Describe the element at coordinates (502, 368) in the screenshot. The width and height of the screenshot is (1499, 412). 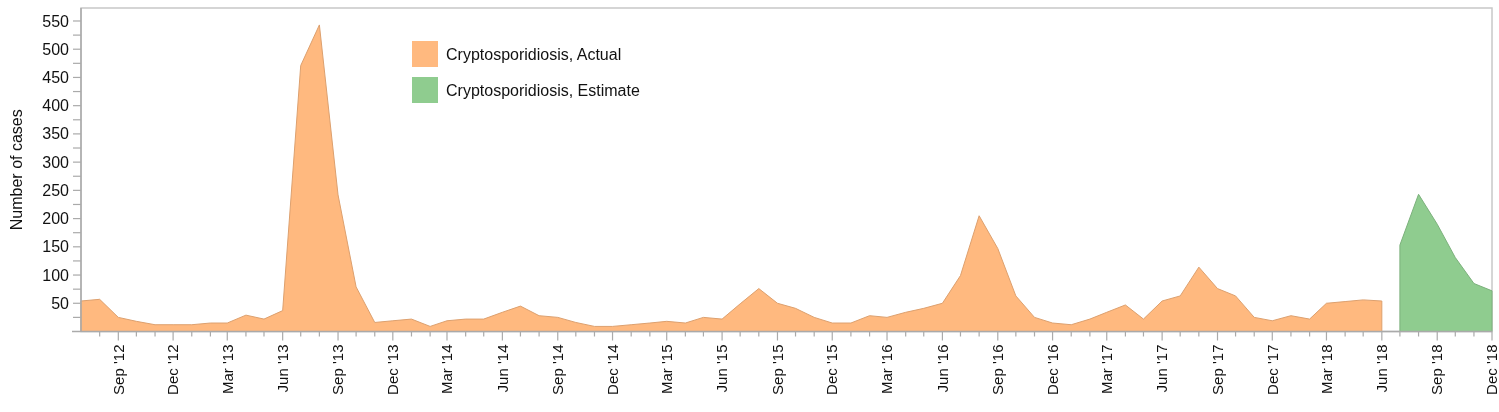
I see `x-tick-label: Jun '14` at that location.